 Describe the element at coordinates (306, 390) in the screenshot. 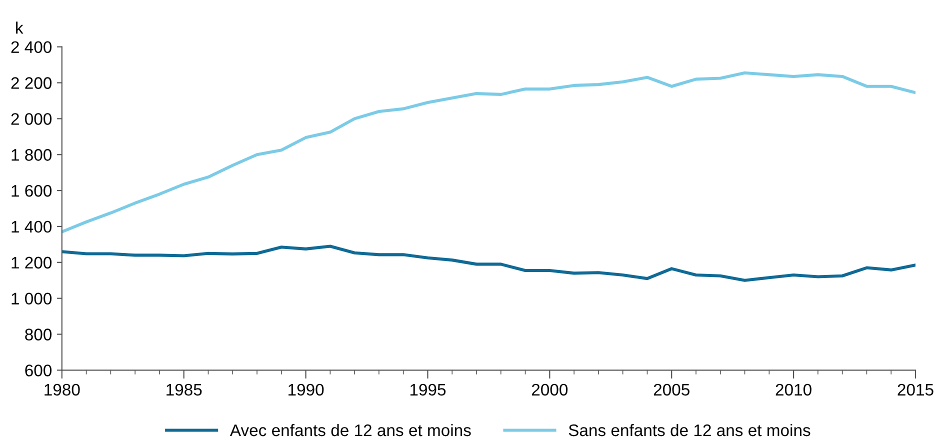

I see `x-tick-label: 1990` at that location.